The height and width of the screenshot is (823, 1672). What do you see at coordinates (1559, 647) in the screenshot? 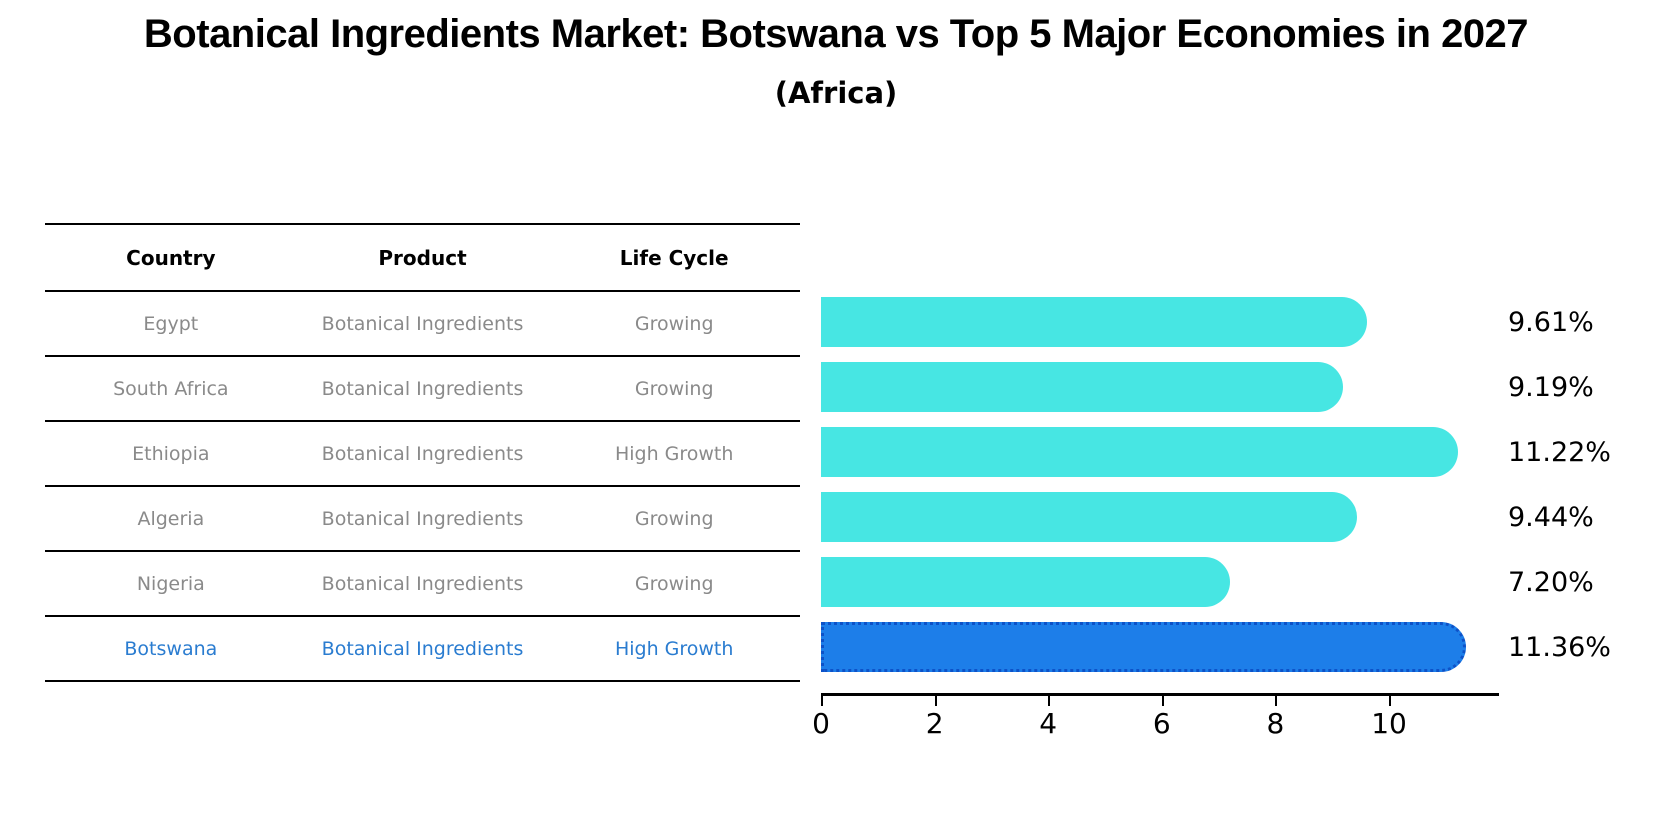
I see `value-label-botswana: 11.36%` at bounding box center [1559, 647].